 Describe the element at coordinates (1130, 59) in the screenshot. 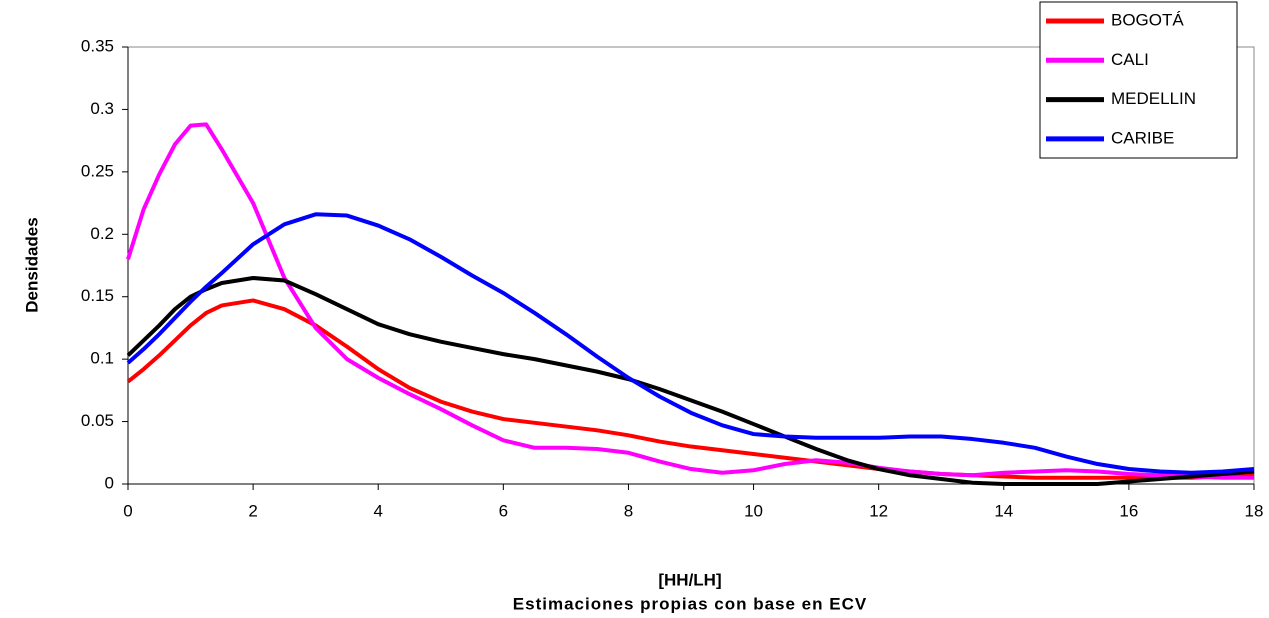

I see `legend-label: CALI` at that location.